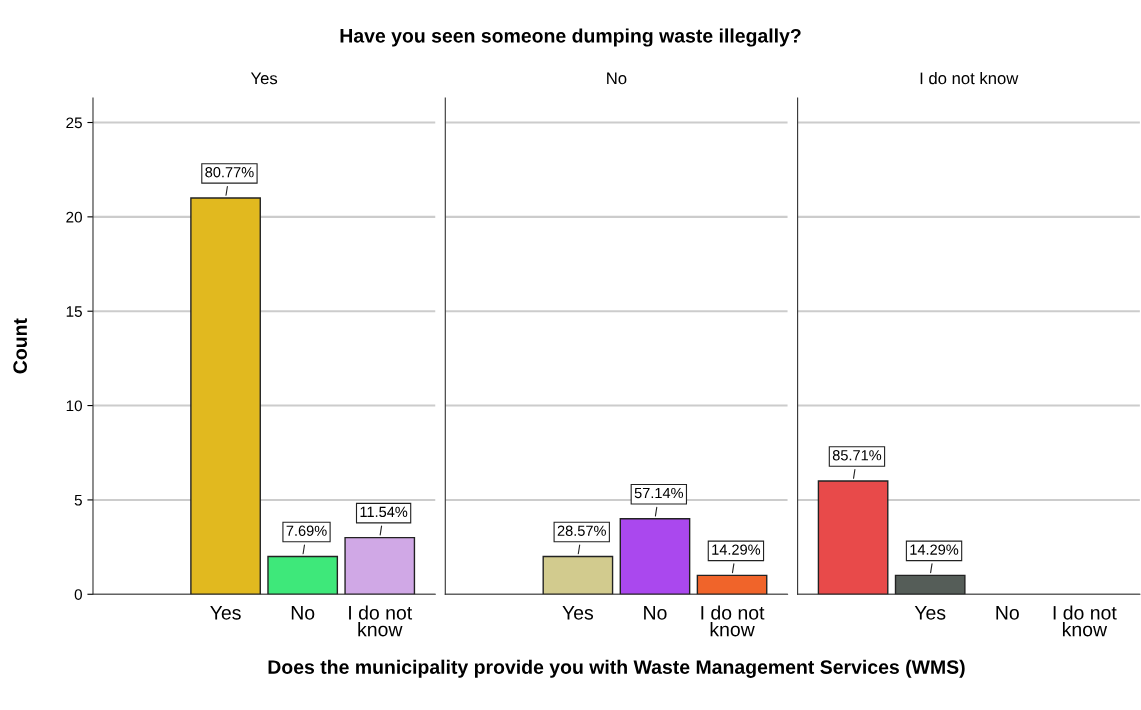  I want to click on y-tick-label: 25, so click(74, 123).